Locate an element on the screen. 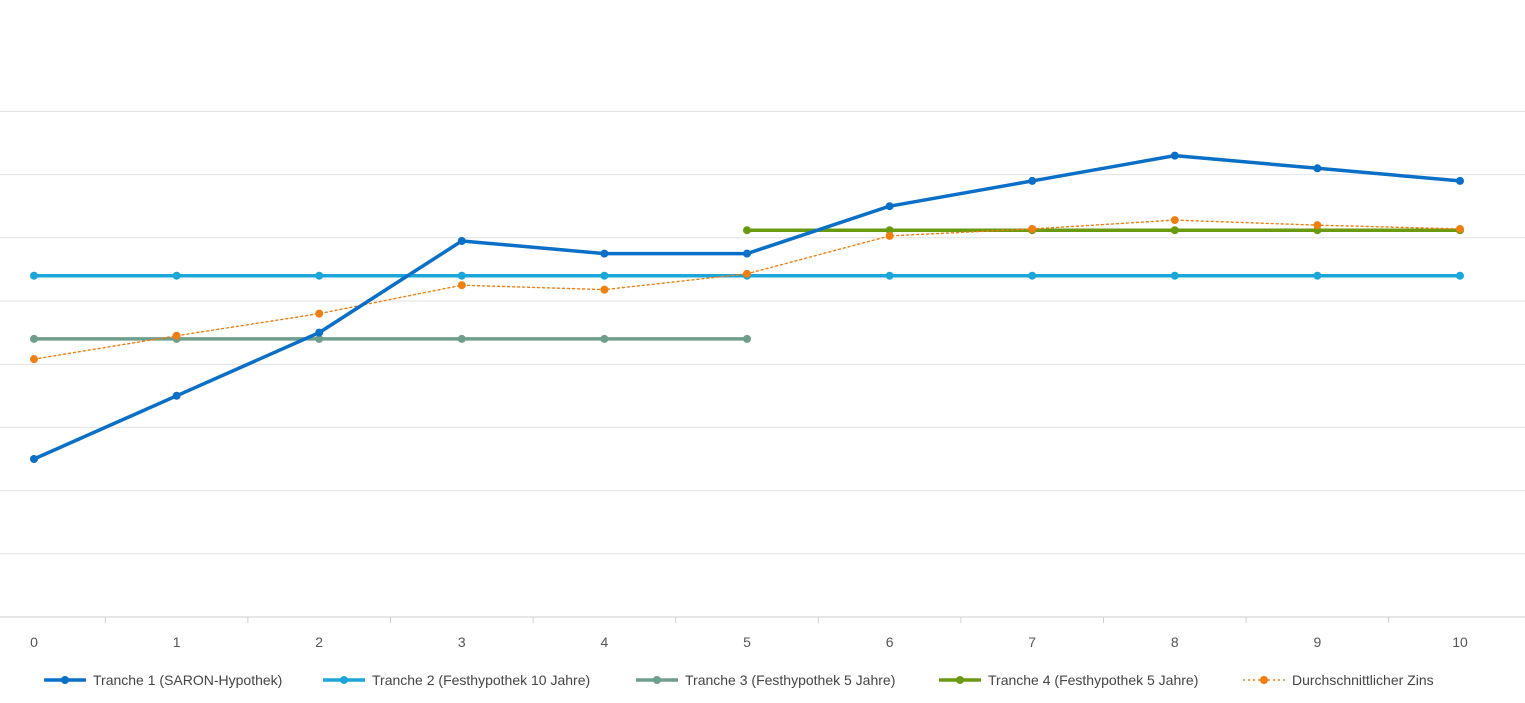  legend-item: Tranche 2 (Festhypothek 10 Jahre) is located at coordinates (456, 680).